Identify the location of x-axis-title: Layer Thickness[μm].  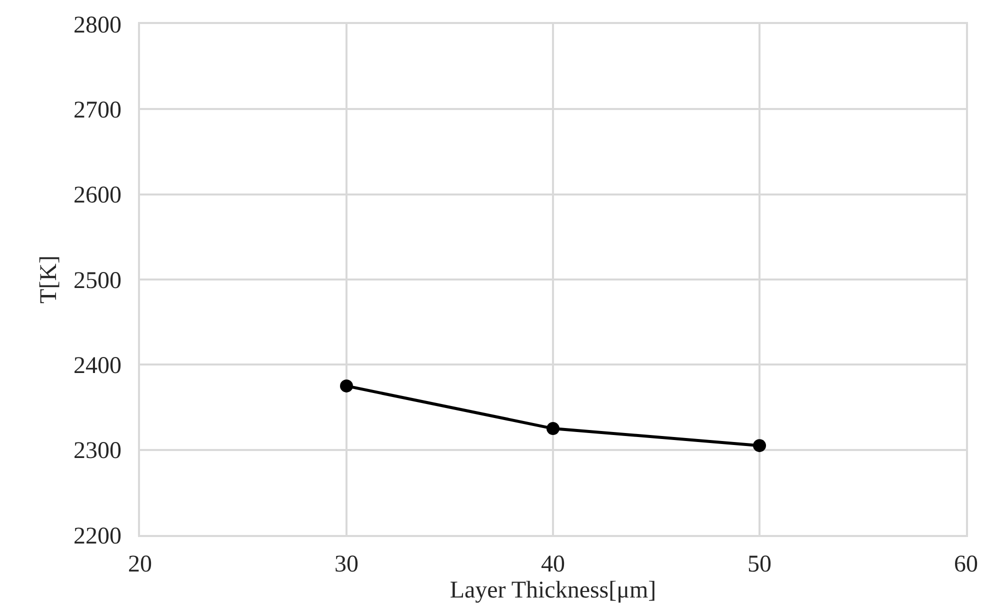
(553, 591).